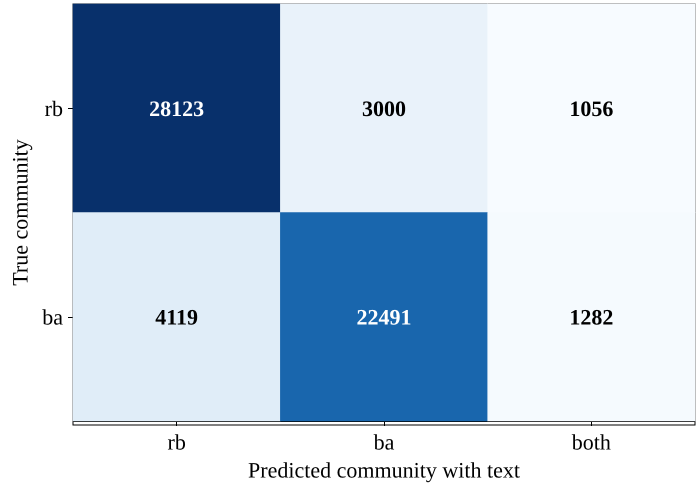 This screenshot has height=486, width=696. Describe the element at coordinates (20, 212) in the screenshot. I see `y-axis-title: True community` at that location.